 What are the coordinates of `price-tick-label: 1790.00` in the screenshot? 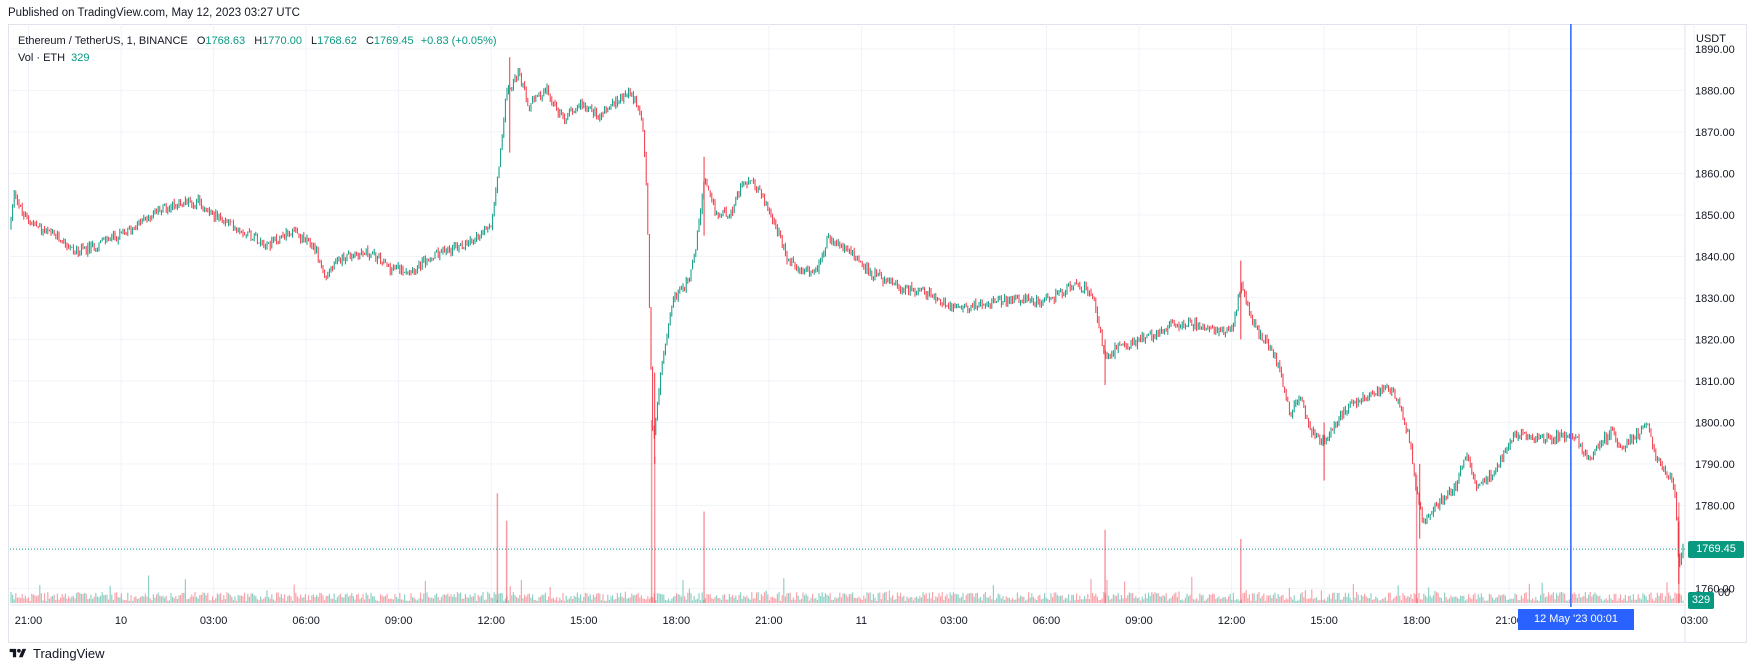 It's located at (1715, 465).